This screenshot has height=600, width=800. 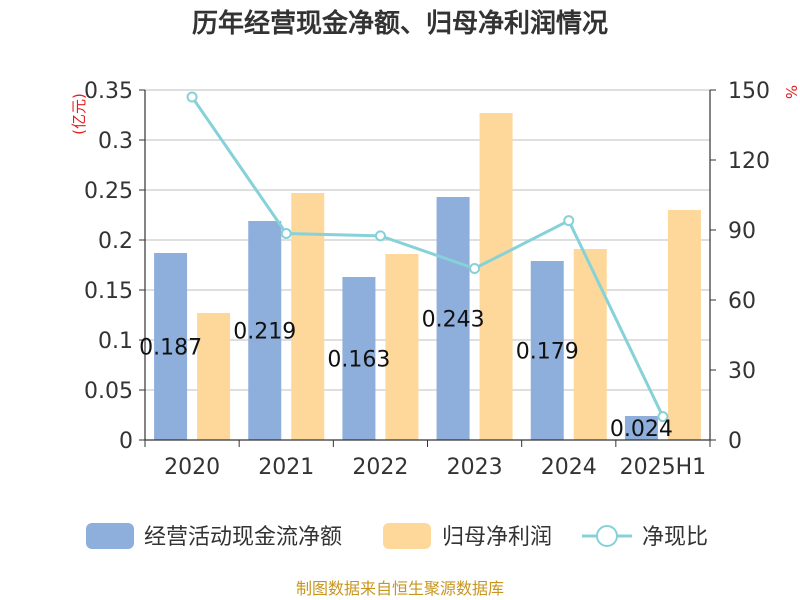 I want to click on bar-value-label: 0.179, so click(x=547, y=352).